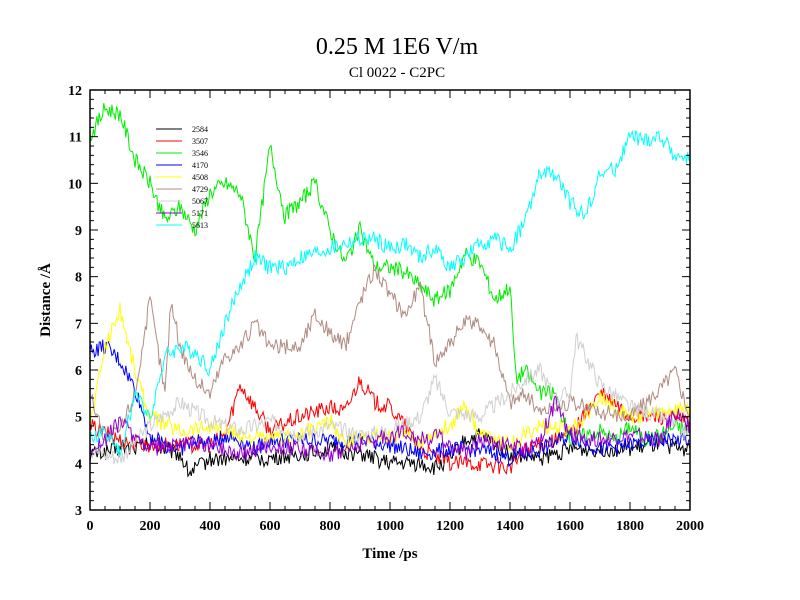 This screenshot has width=800, height=600. I want to click on x-tick-label: 1200, so click(450, 526).